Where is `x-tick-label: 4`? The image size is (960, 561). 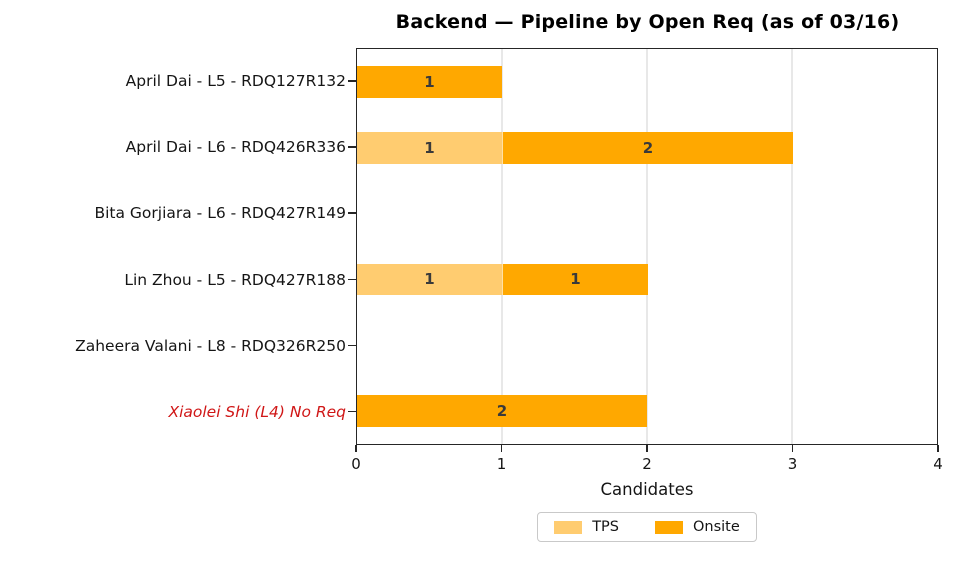
x-tick-label: 4 is located at coordinates (938, 464).